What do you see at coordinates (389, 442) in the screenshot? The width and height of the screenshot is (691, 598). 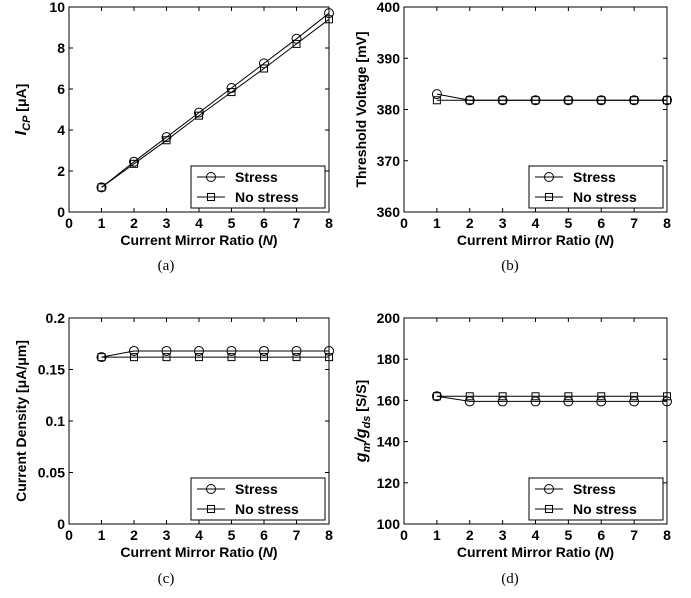 I see `y-tick-label: 140` at bounding box center [389, 442].